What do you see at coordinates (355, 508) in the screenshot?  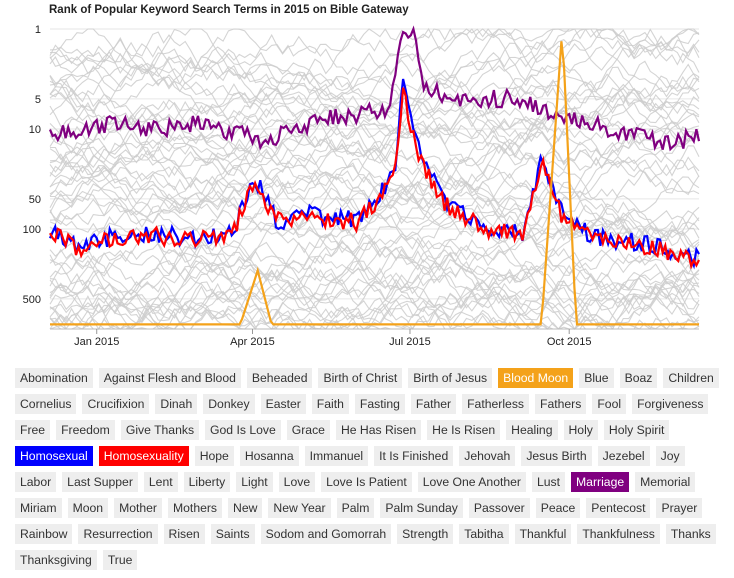 I see `keyword-tag-palm: Palm` at bounding box center [355, 508].